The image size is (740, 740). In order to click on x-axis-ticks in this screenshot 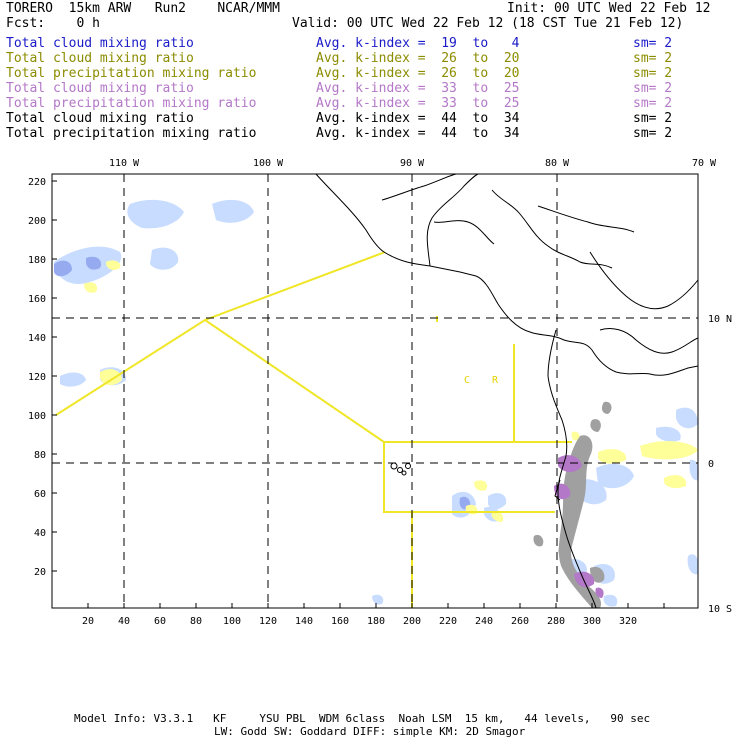, I will do `click(376, 605)`.